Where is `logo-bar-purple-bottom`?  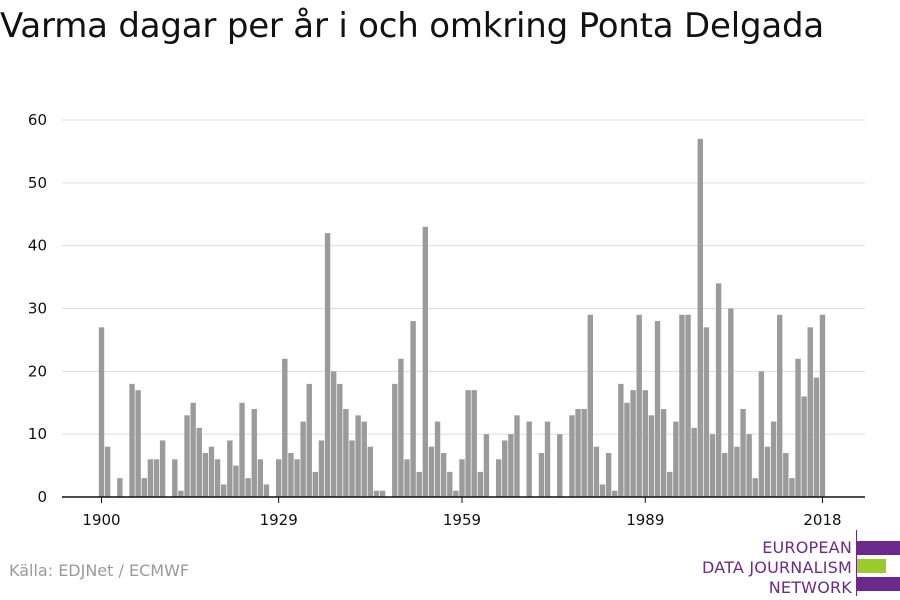 logo-bar-purple-bottom is located at coordinates (878, 584).